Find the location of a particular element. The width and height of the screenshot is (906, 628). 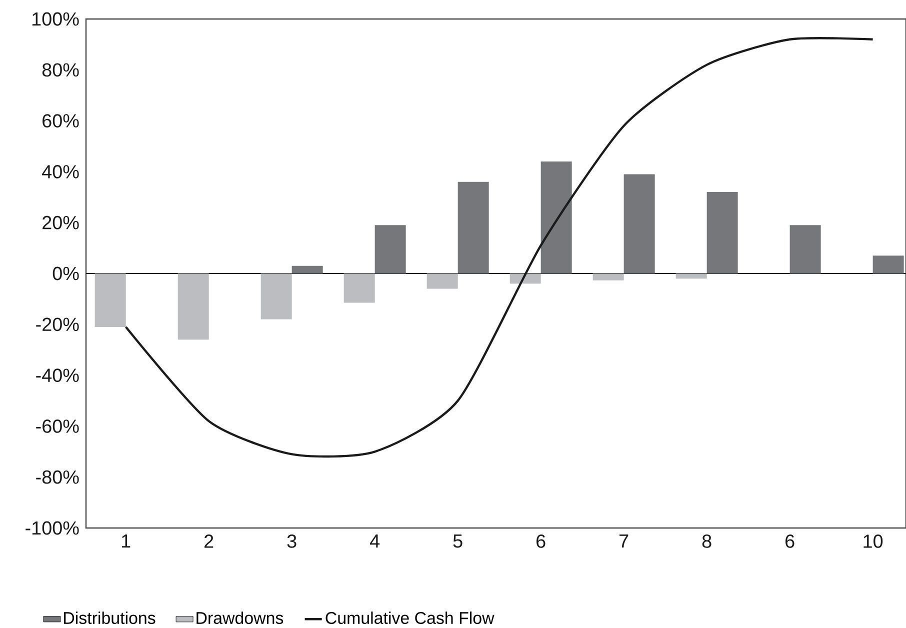

legend-label: Cumulative Cash Flow is located at coordinates (410, 618).